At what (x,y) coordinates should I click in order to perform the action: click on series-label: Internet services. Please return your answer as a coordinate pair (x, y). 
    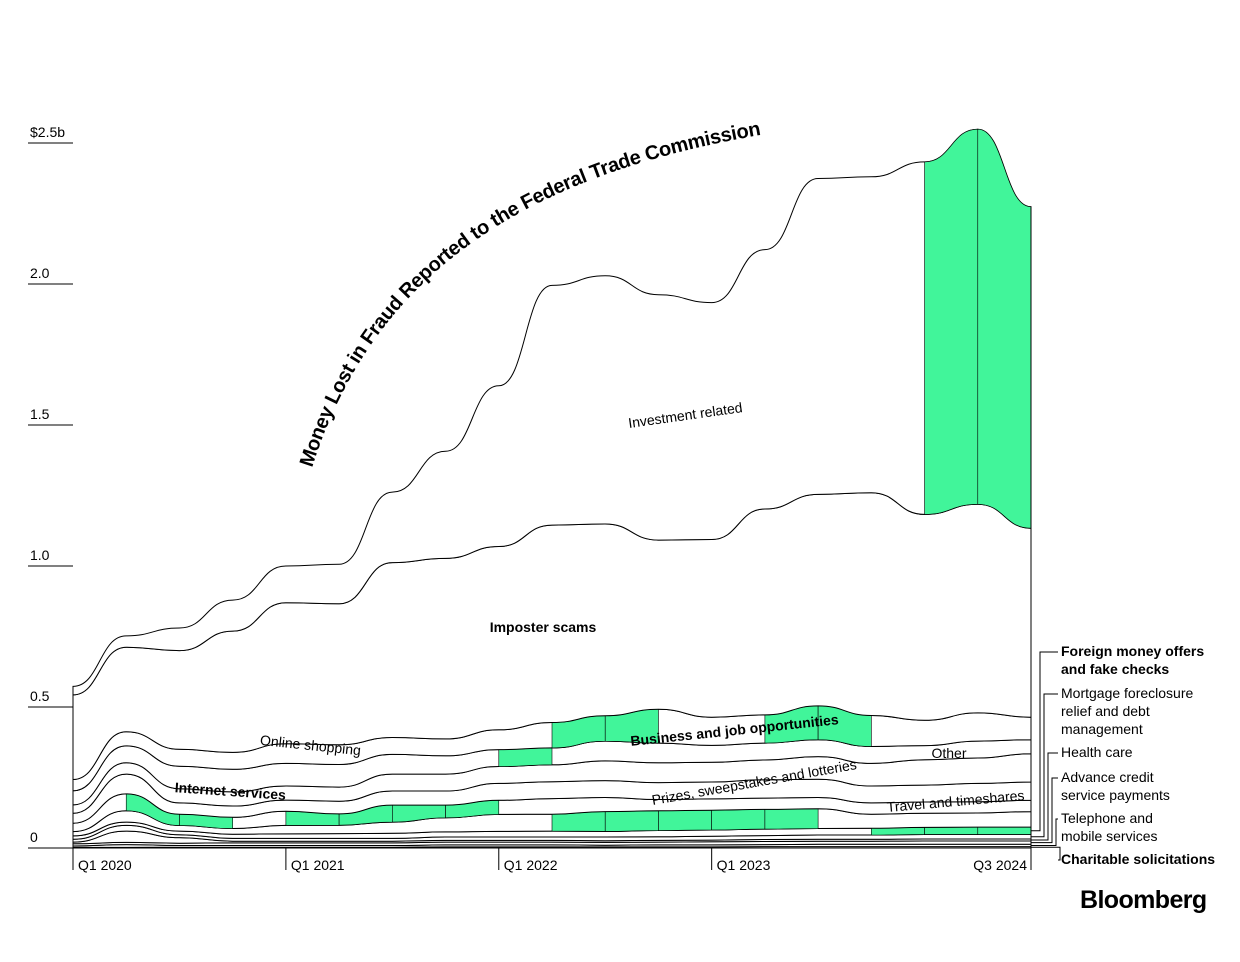
    Looking at the image, I should click on (230, 791).